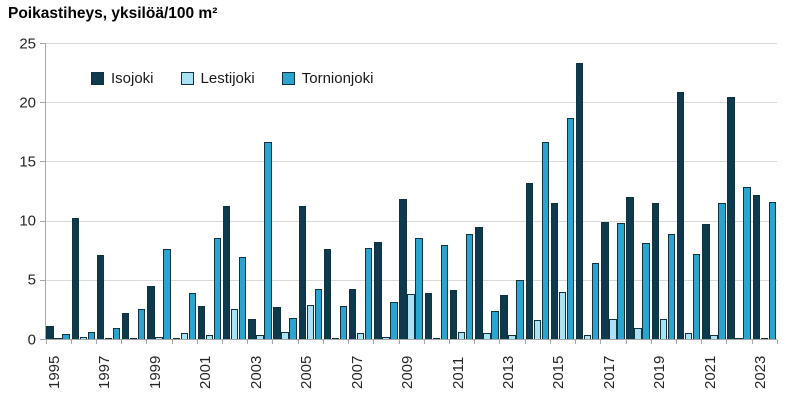 The image size is (800, 402). Describe the element at coordinates (100, 296) in the screenshot. I see `bar-isojoki-1997` at that location.